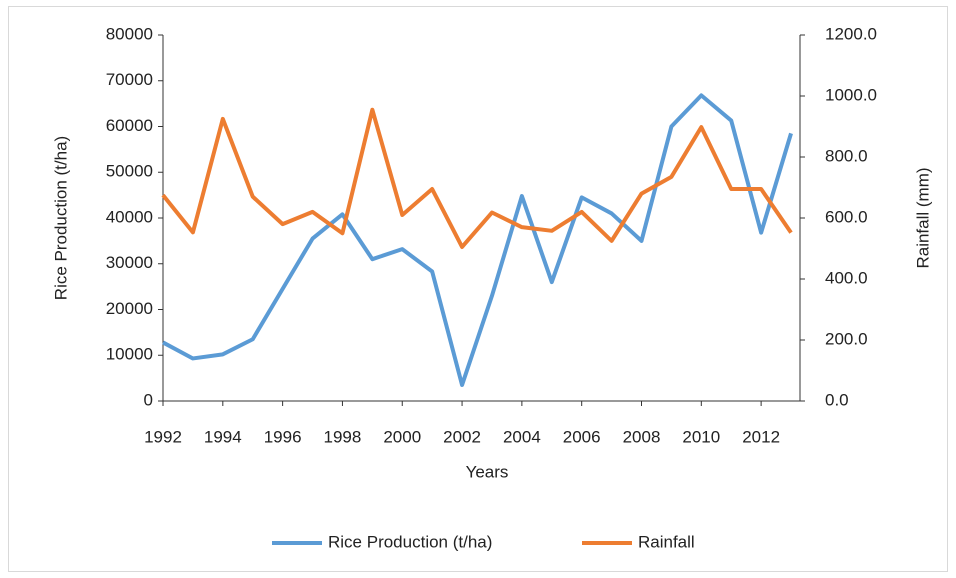 The image size is (956, 578). I want to click on y-tick-label: 0, so click(148, 399).